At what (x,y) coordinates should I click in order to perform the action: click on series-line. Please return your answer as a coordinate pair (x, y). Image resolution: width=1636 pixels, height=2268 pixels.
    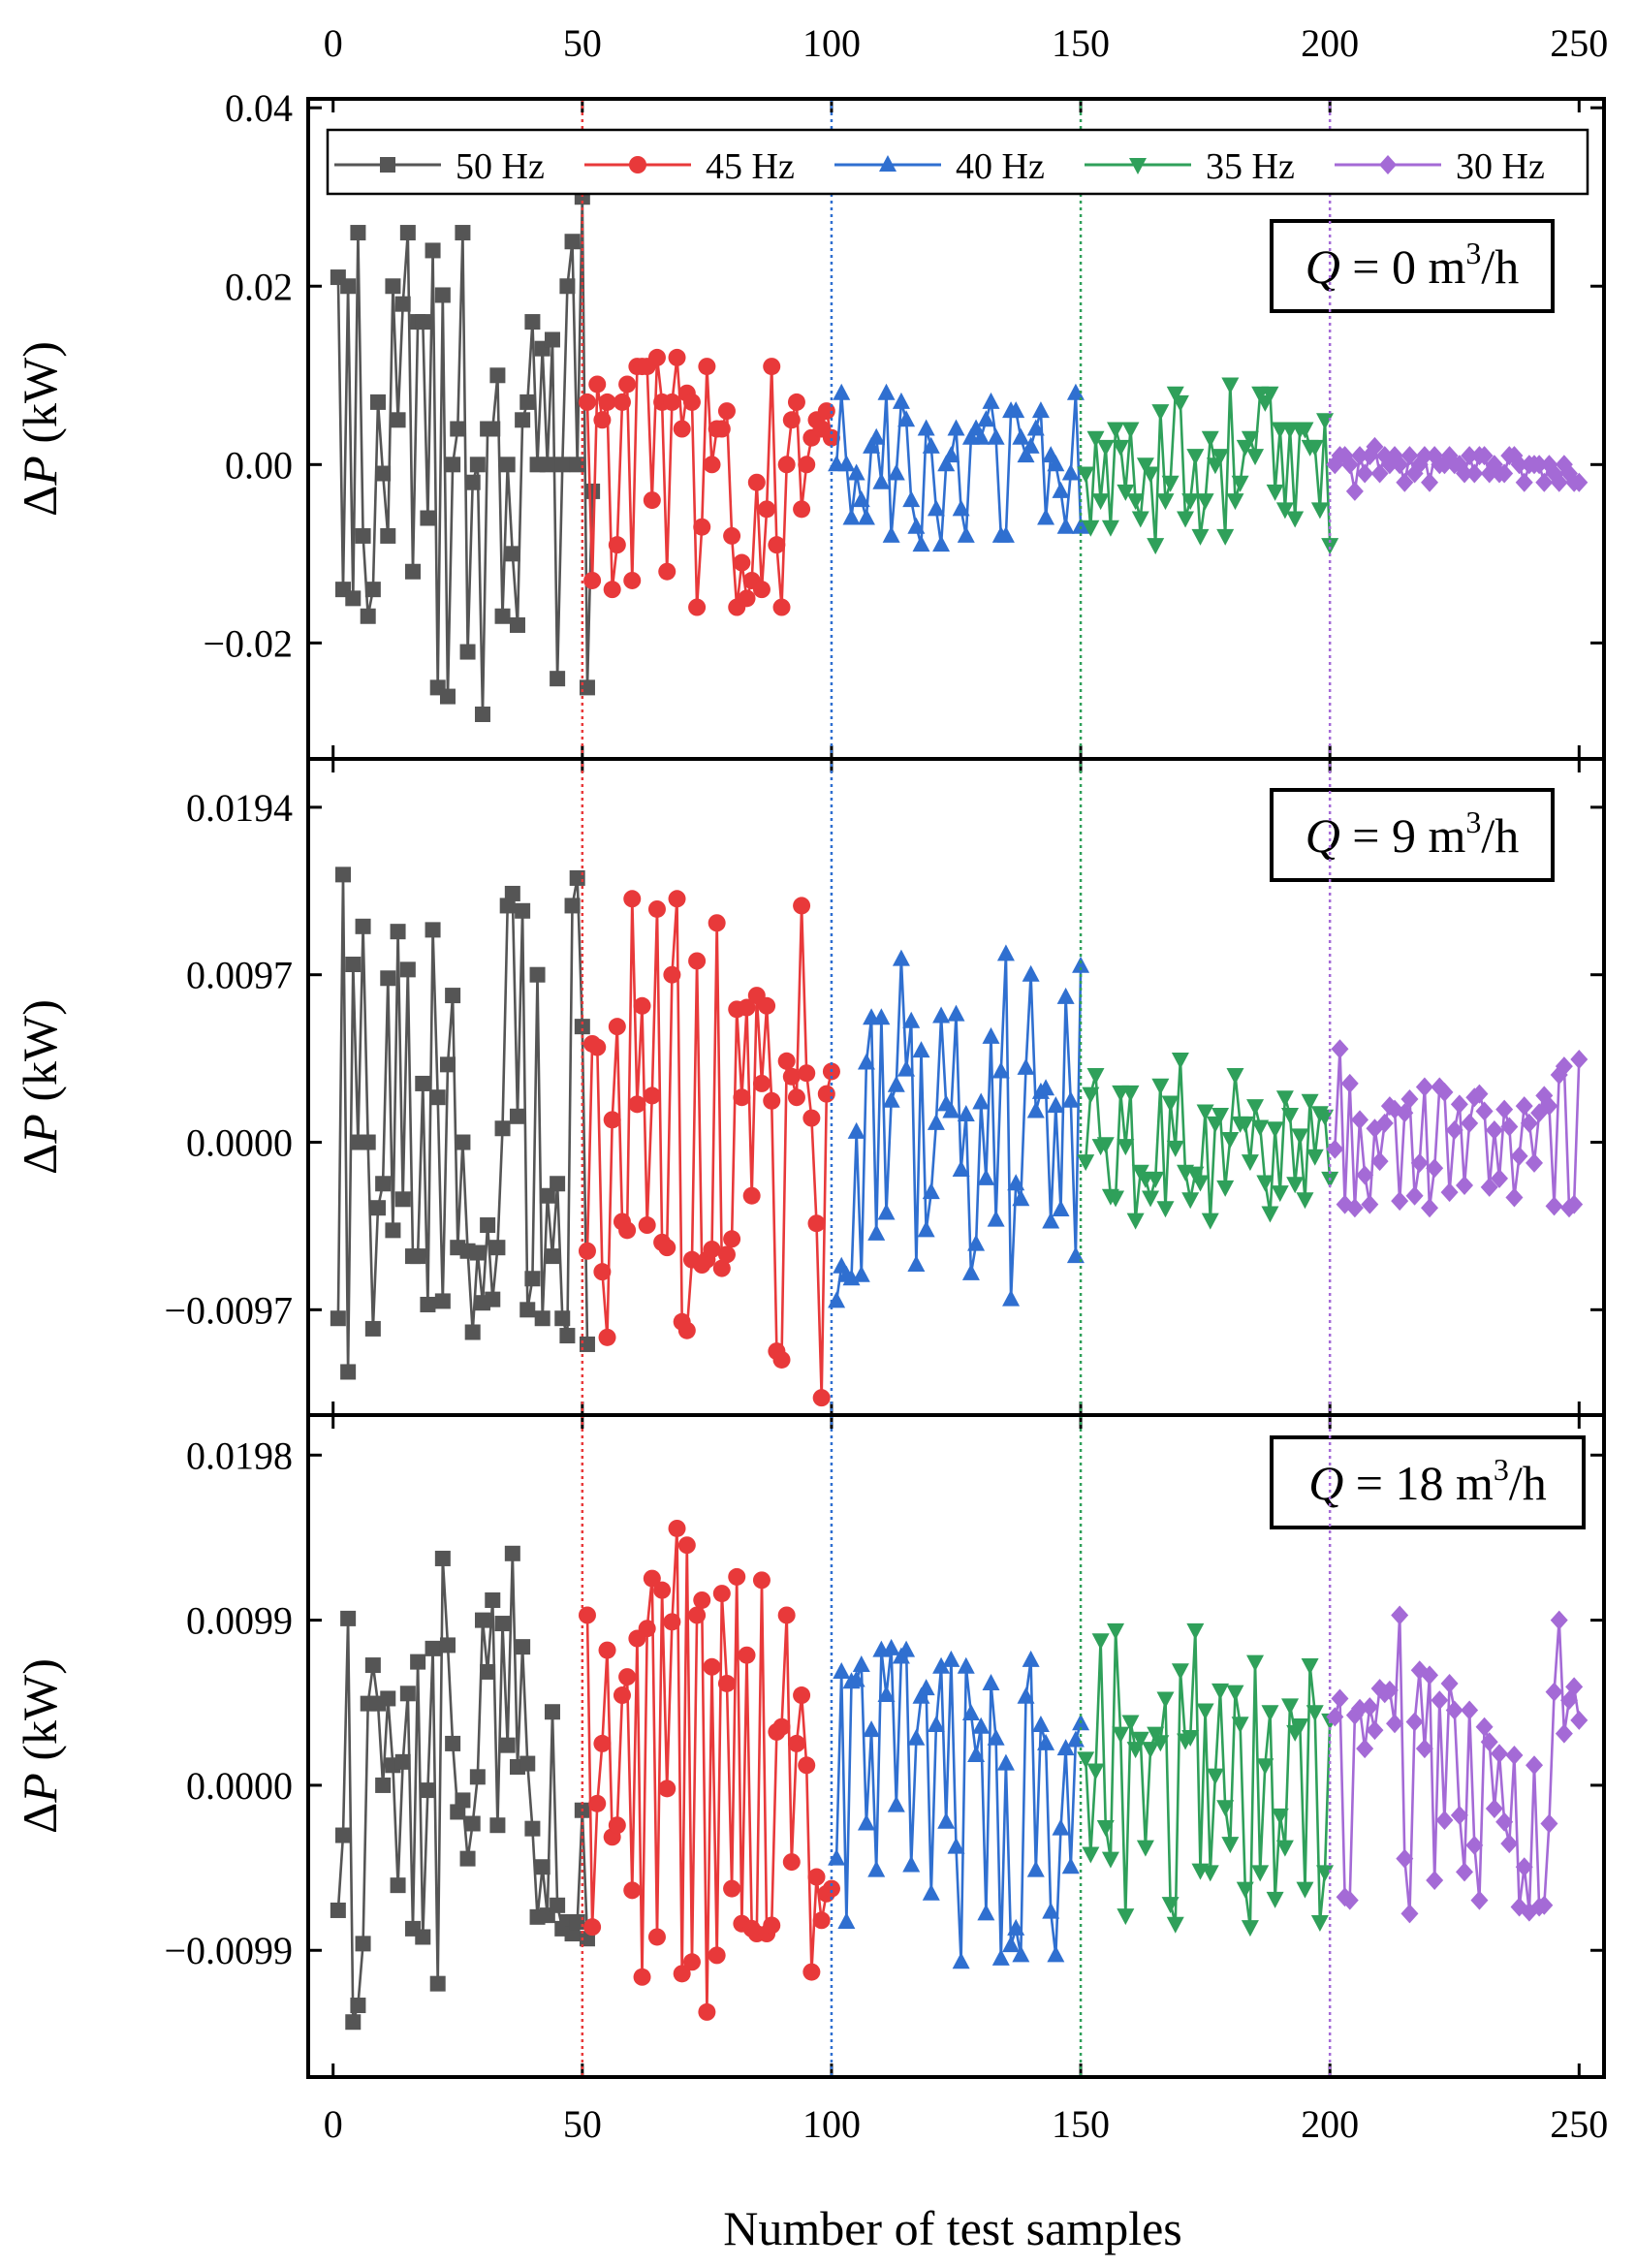
    Looking at the image, I should click on (709, 1149).